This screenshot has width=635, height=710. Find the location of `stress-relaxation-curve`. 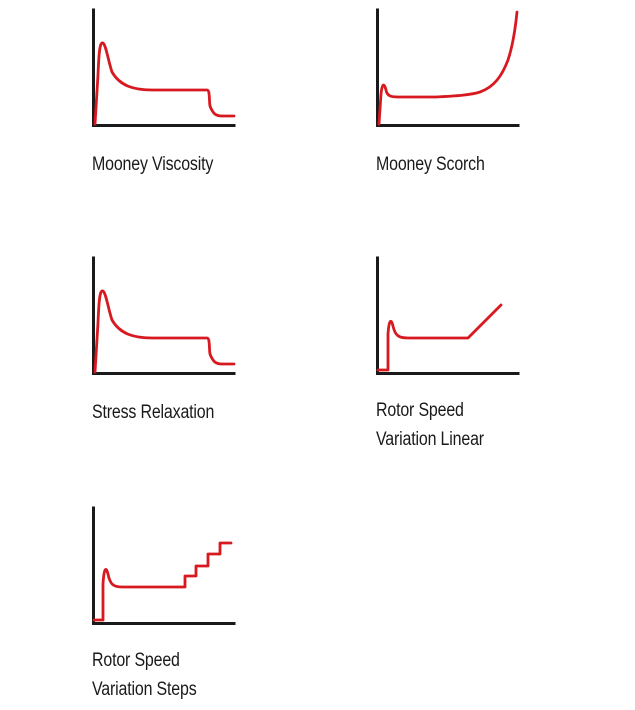

stress-relaxation-curve is located at coordinates (164, 331).